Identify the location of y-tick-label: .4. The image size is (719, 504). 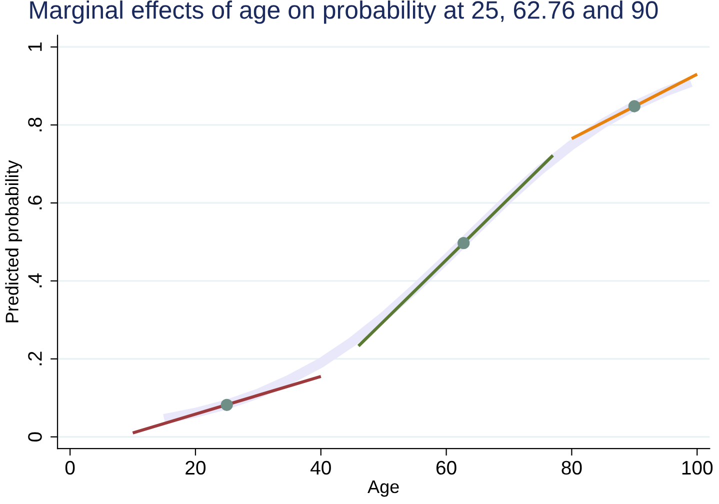
(35, 280).